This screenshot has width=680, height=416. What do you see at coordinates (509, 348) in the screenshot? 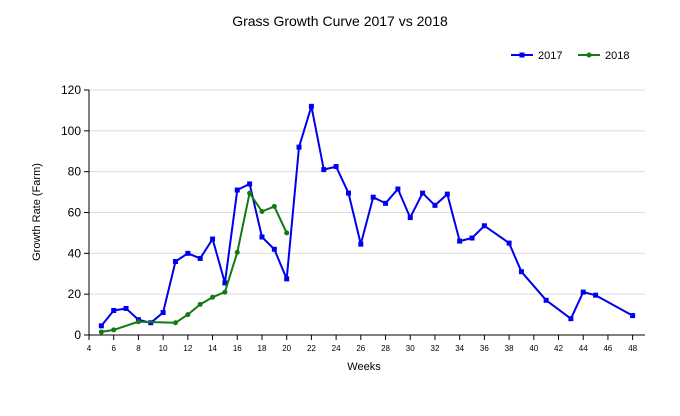
I see `x-tick-label: 38` at bounding box center [509, 348].